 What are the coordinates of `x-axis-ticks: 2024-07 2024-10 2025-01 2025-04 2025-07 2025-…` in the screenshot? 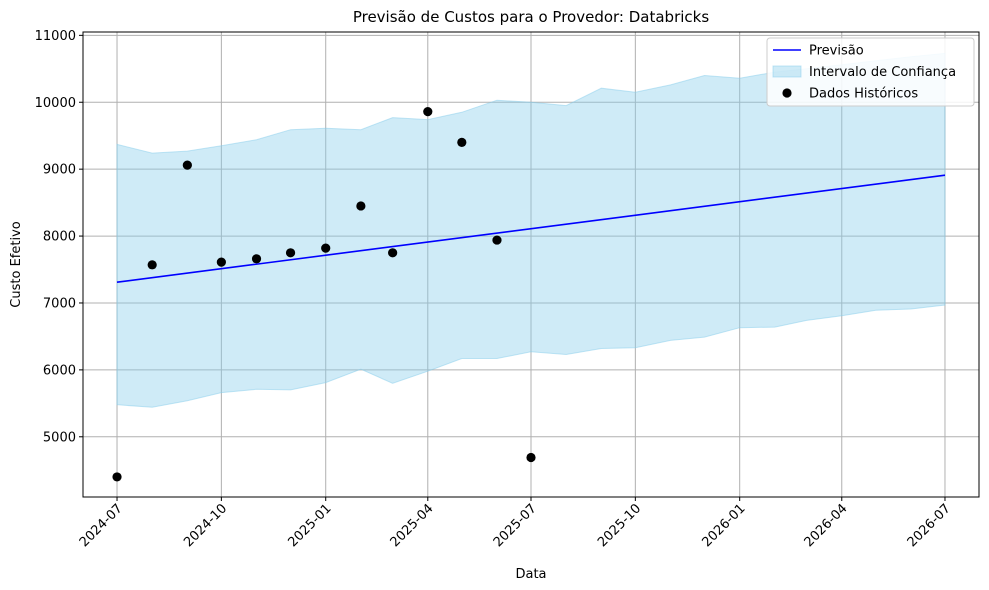 It's located at (515, 523).